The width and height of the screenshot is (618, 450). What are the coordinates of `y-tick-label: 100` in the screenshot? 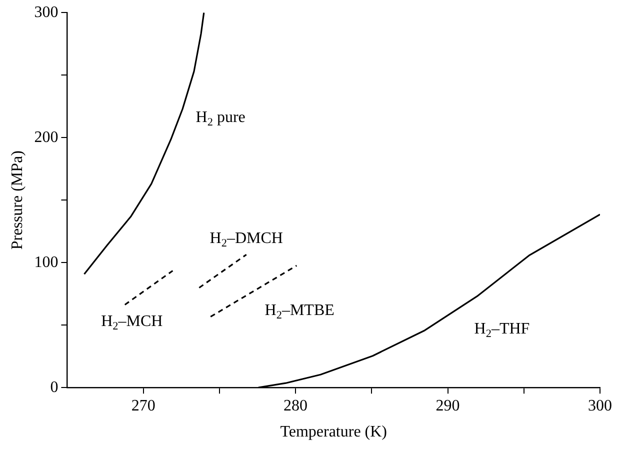 It's located at (46, 262).